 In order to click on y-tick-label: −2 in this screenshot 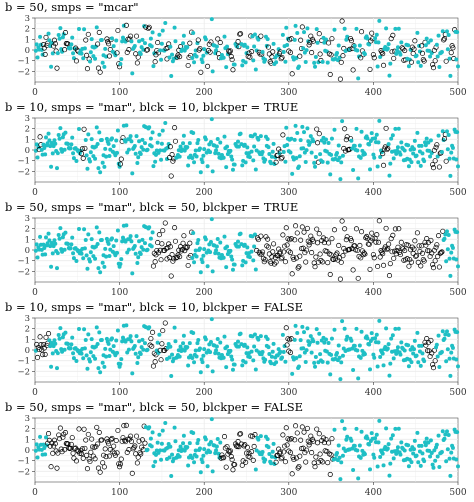, I will do `click(23, 72)`.